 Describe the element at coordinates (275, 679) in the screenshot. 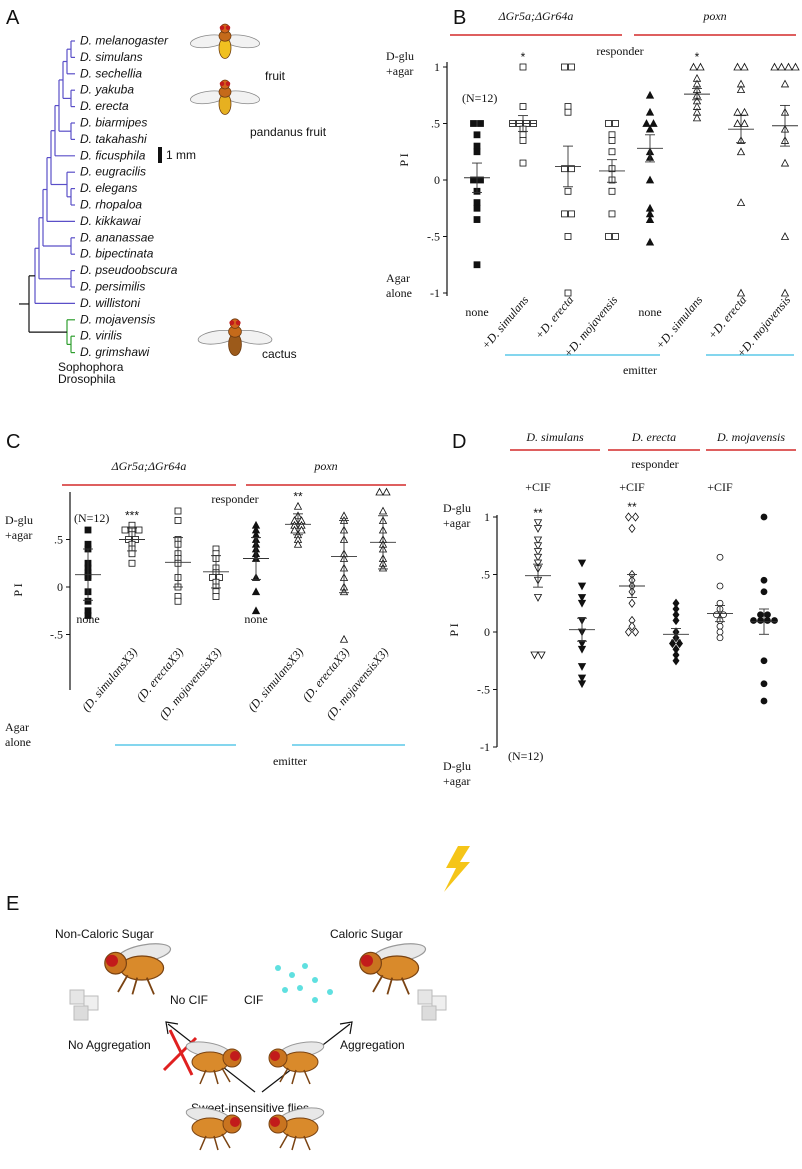

I see `x-tick-label: (D. simulansX3)` at that location.